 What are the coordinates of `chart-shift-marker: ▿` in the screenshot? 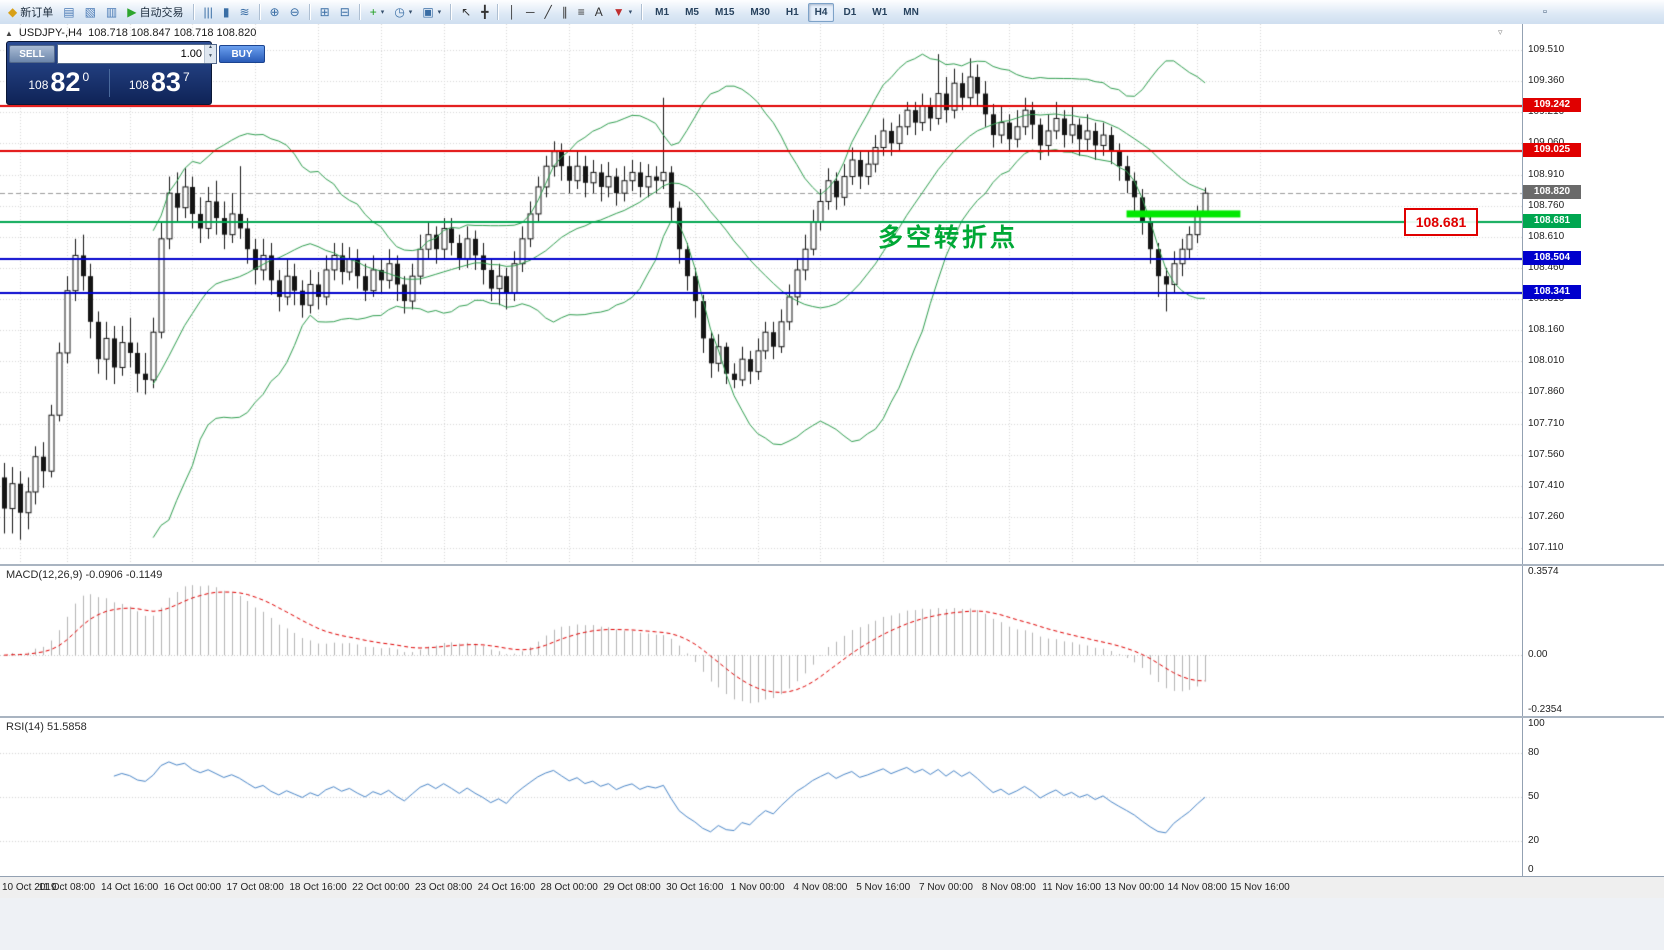 It's located at (1500, 32).